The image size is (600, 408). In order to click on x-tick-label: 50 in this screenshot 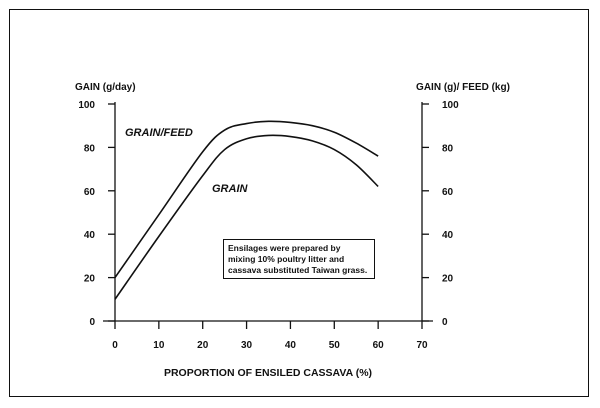, I will do `click(335, 345)`.